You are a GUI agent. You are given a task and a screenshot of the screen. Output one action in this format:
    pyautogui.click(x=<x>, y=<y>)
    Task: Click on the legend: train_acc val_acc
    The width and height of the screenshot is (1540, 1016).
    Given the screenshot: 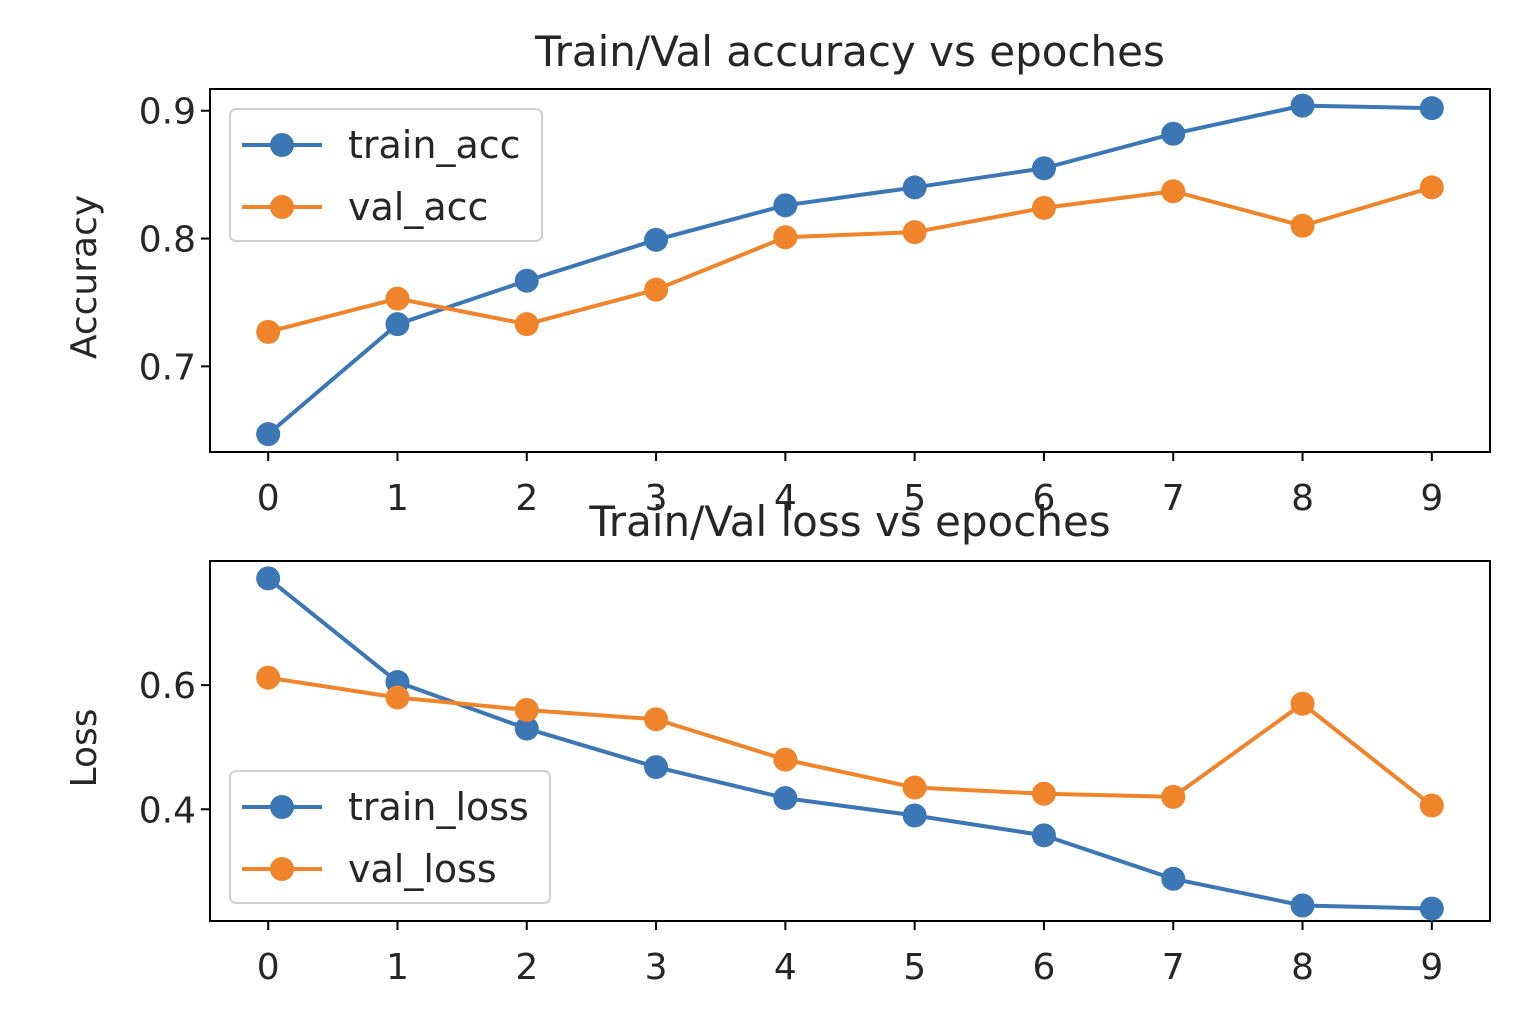 What is the action you would take?
    pyautogui.click(x=386, y=175)
    